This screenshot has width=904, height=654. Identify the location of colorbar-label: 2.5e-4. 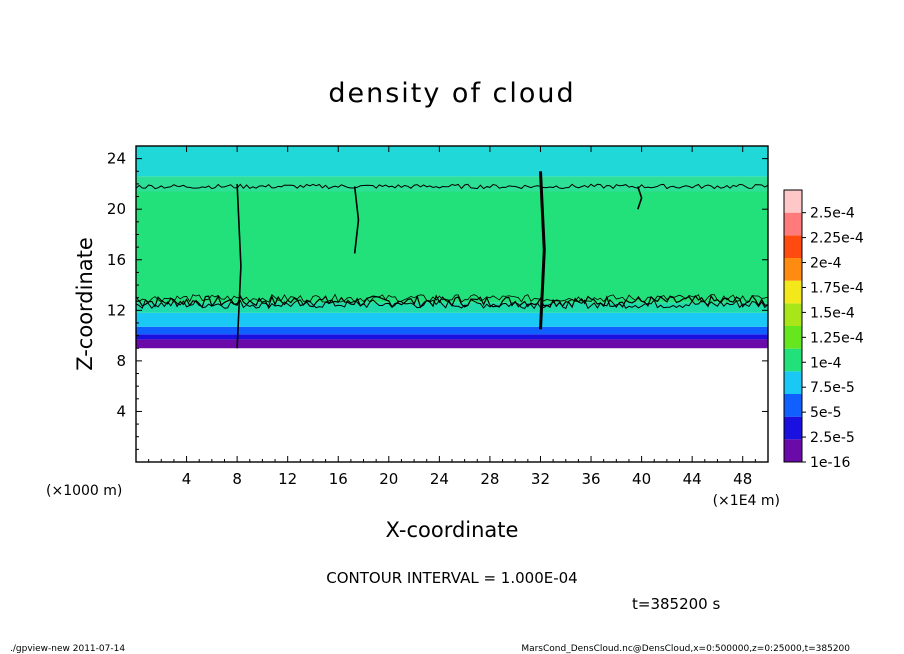
(832, 214).